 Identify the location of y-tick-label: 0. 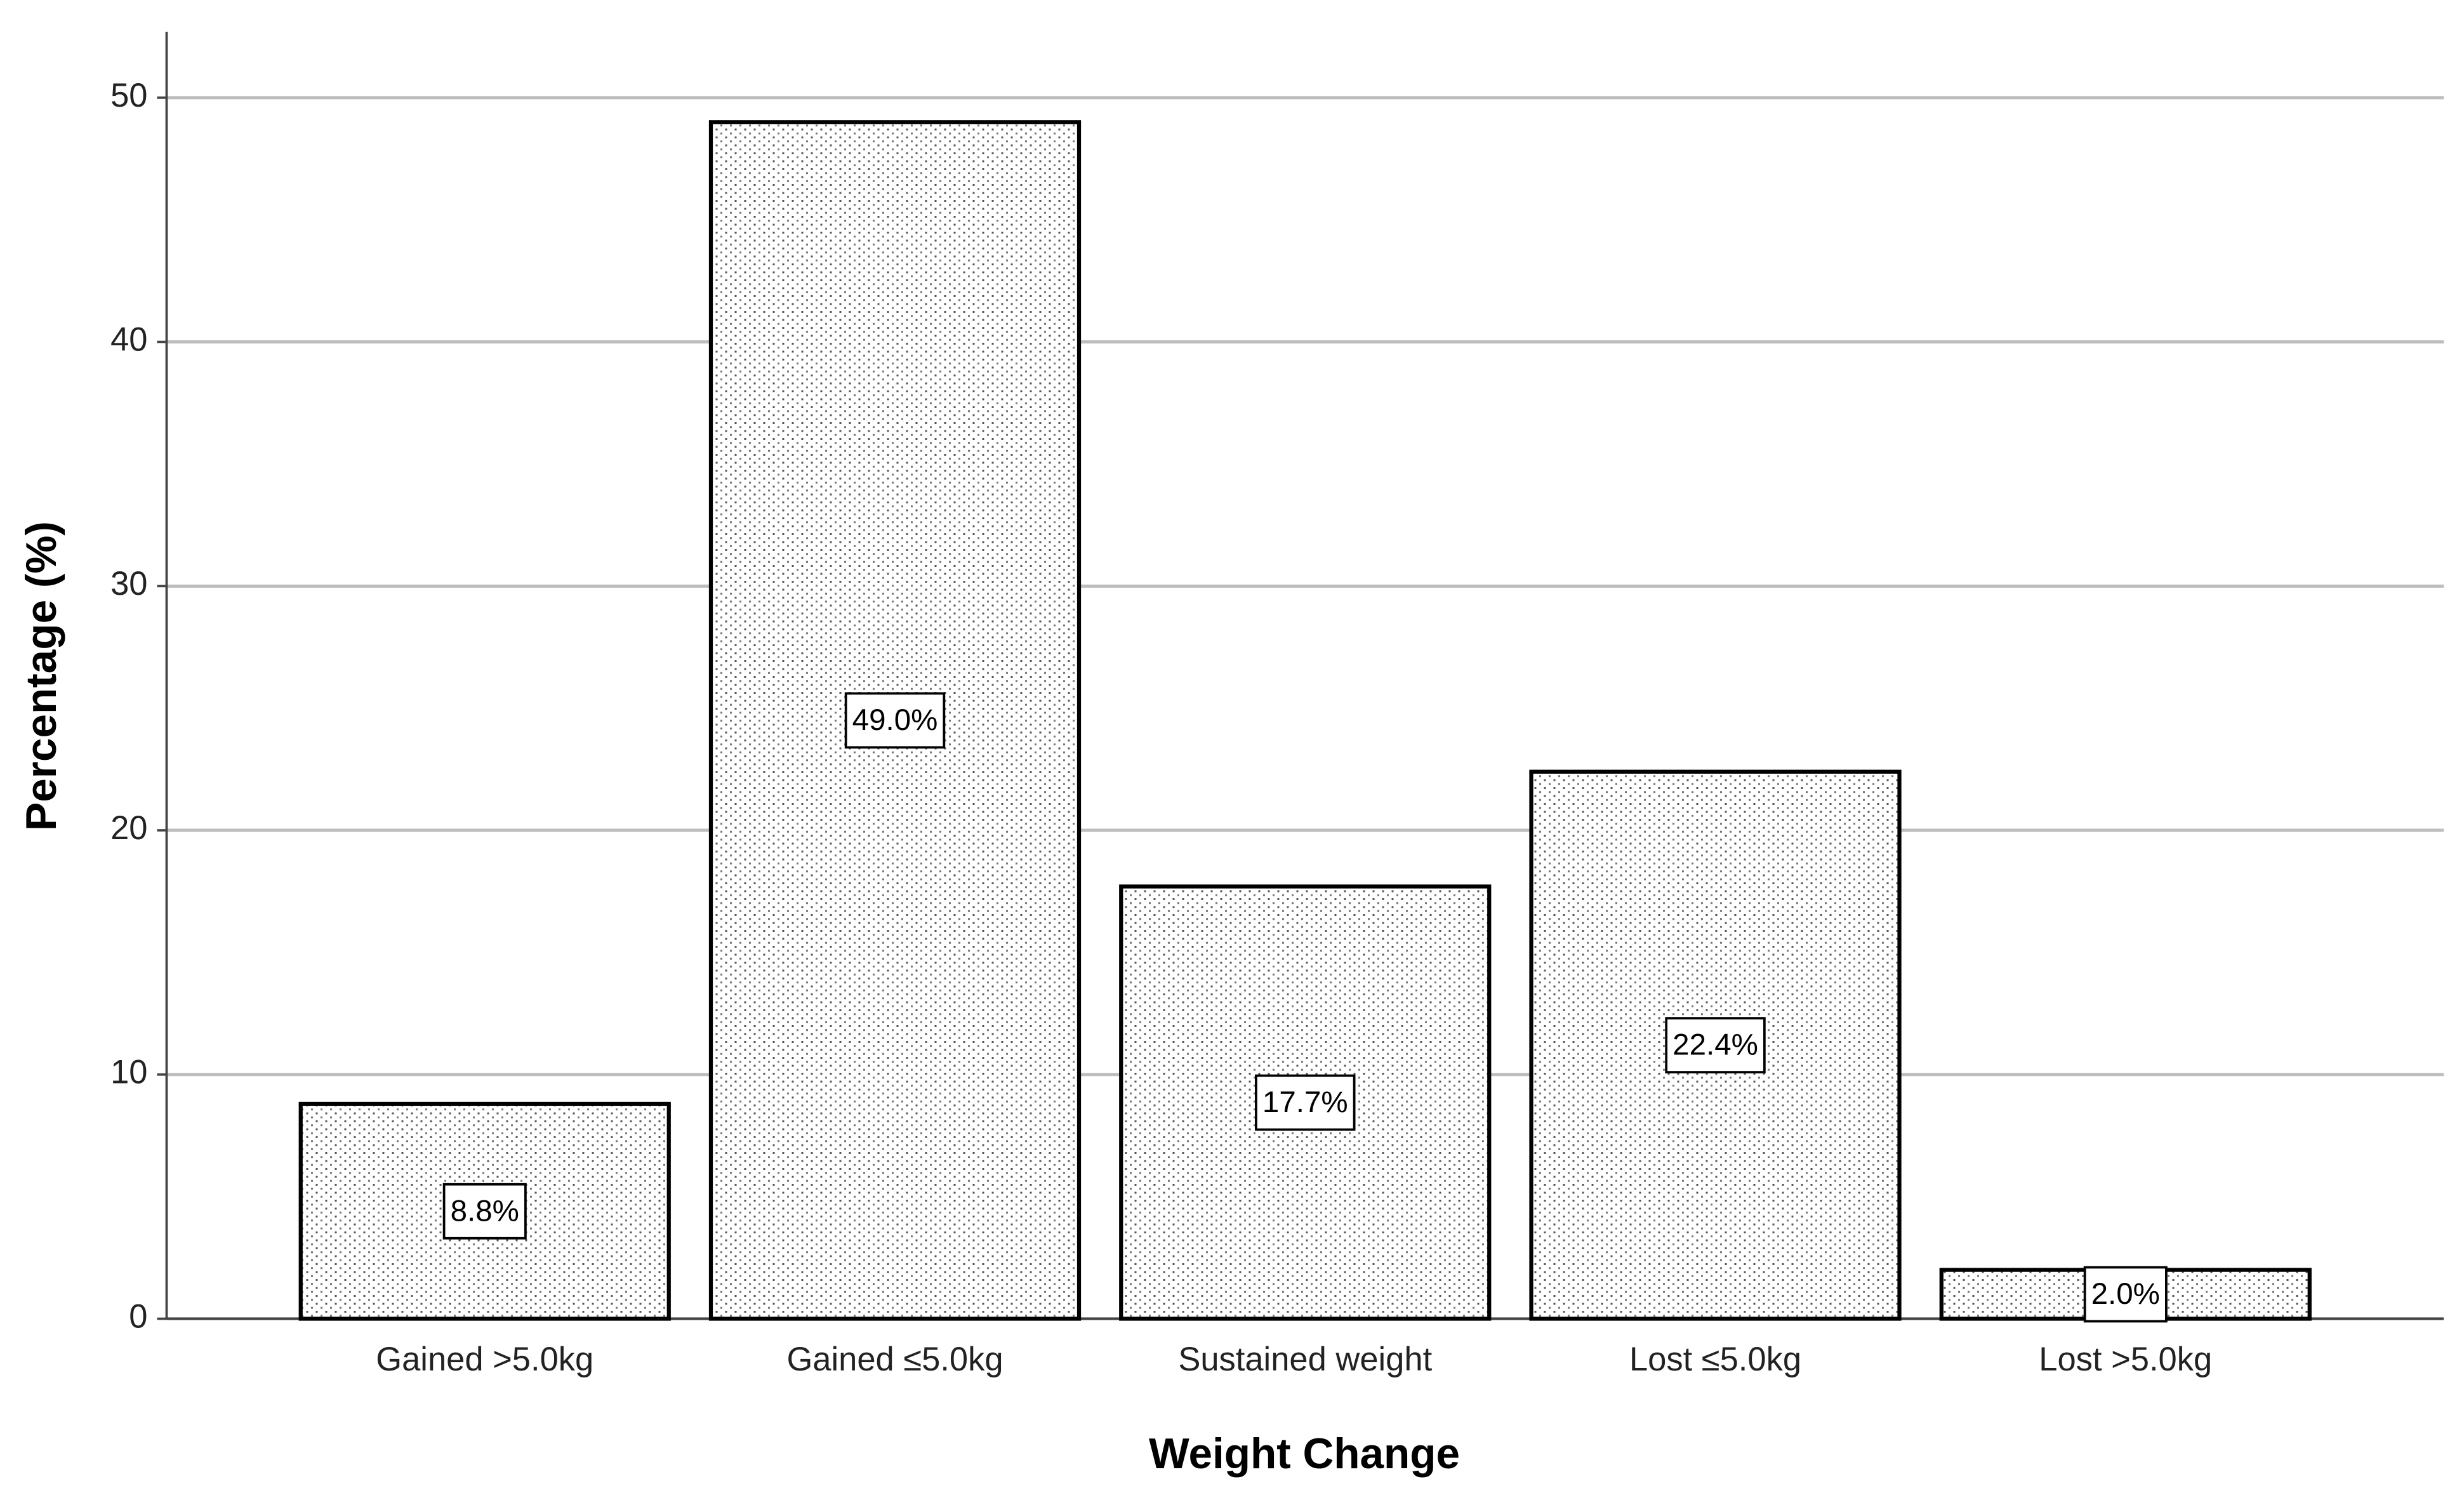
(138, 1316).